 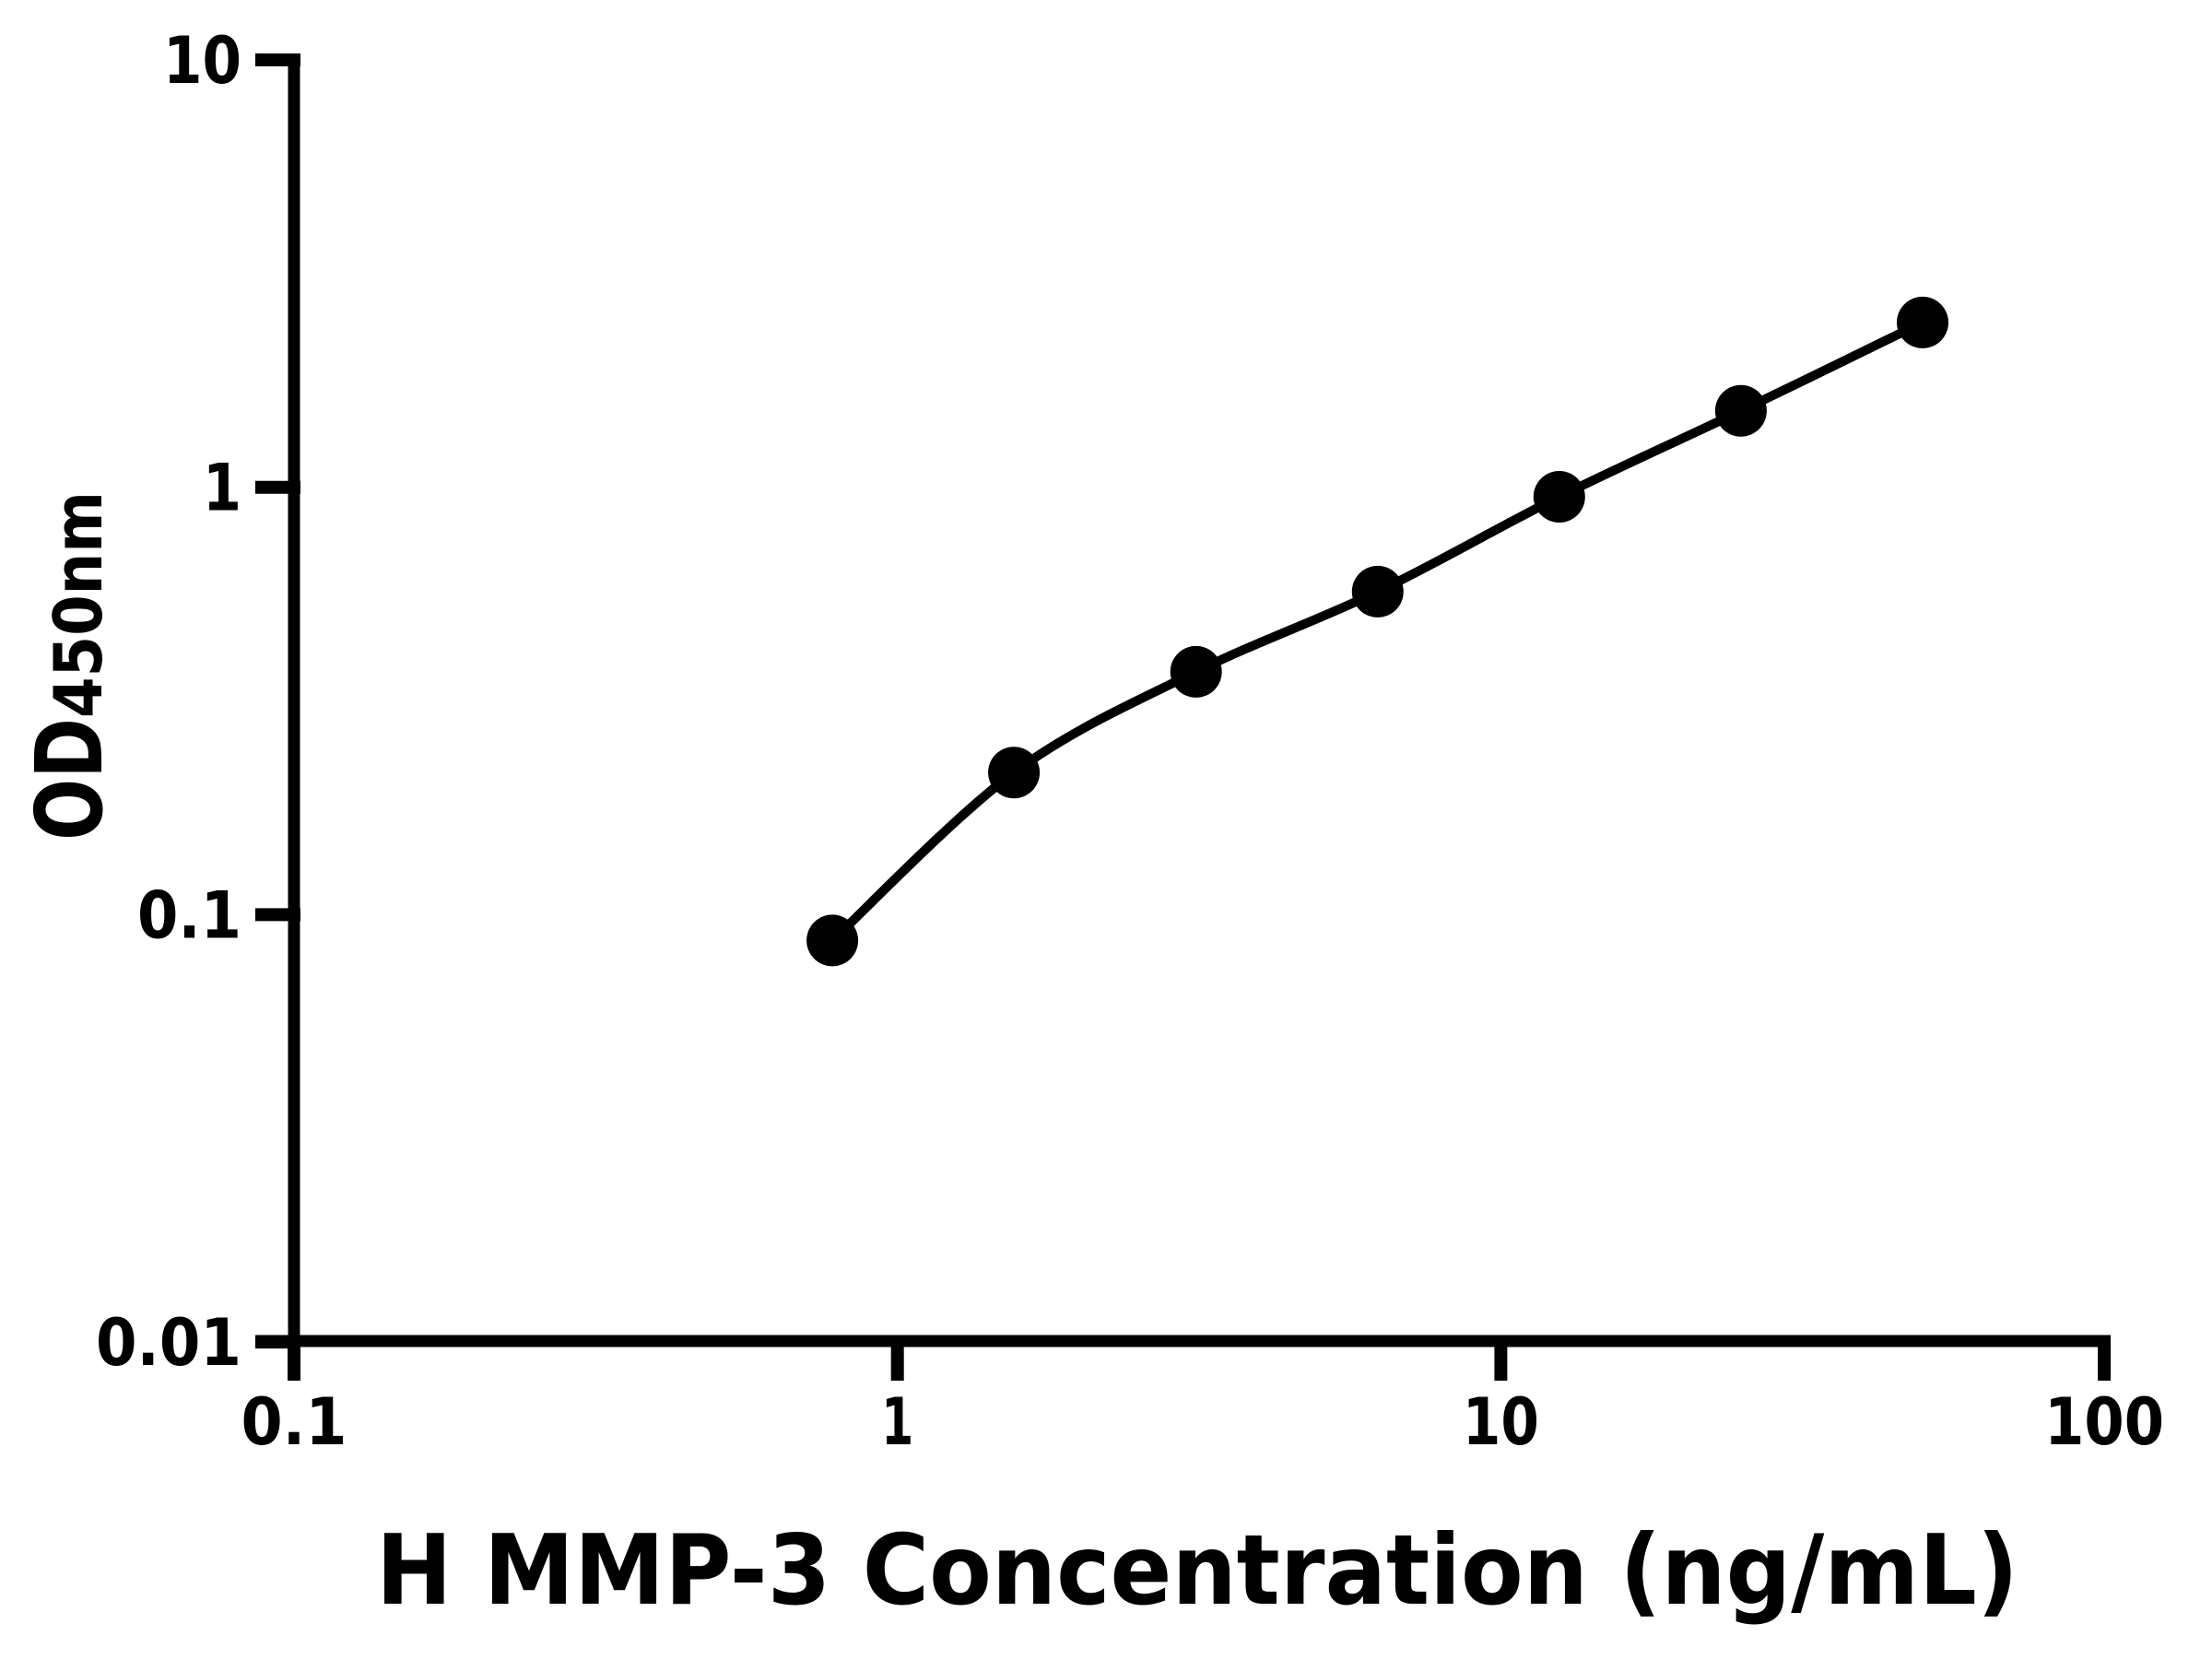 What do you see at coordinates (1501, 1422) in the screenshot?
I see `x-tick-label: 10` at bounding box center [1501, 1422].